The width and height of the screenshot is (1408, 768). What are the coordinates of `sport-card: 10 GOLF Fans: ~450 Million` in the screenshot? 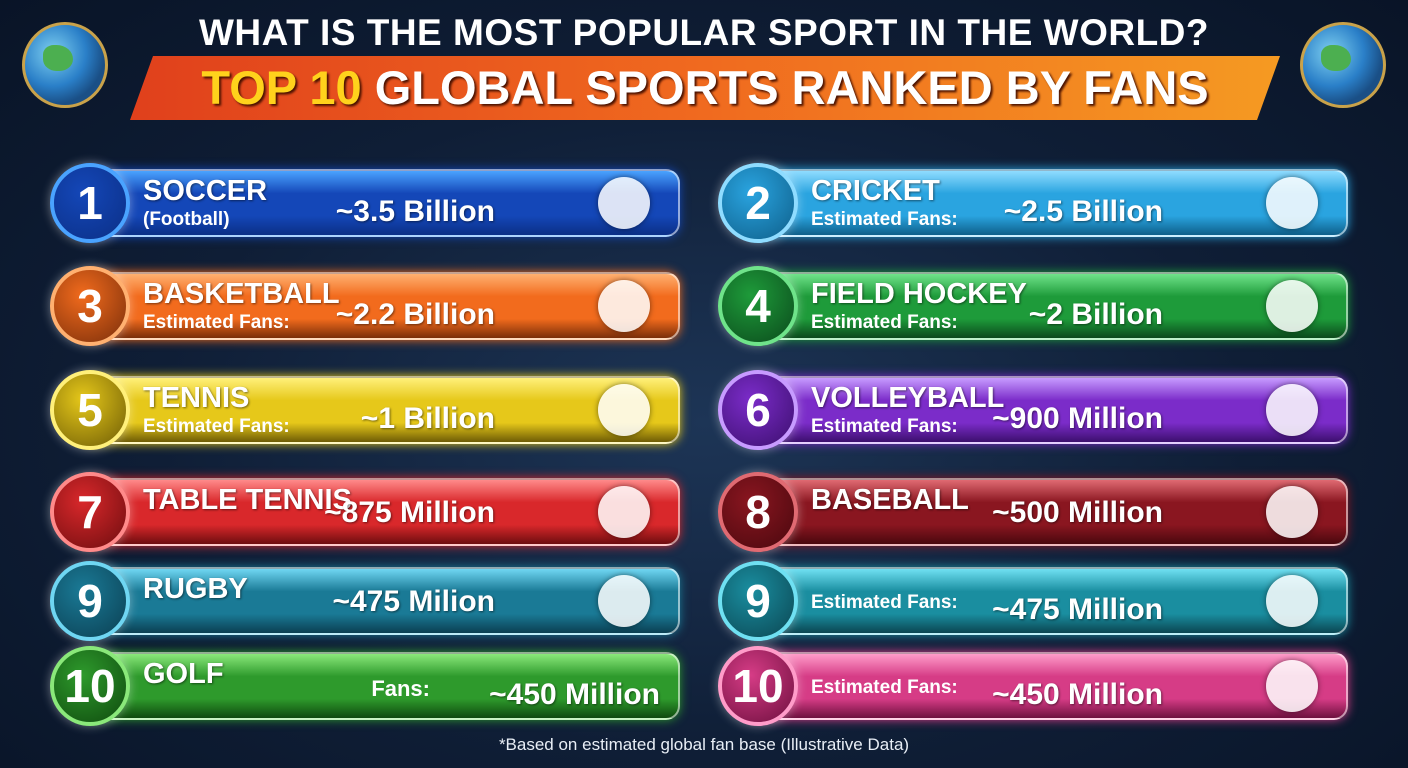 It's located at (365, 686).